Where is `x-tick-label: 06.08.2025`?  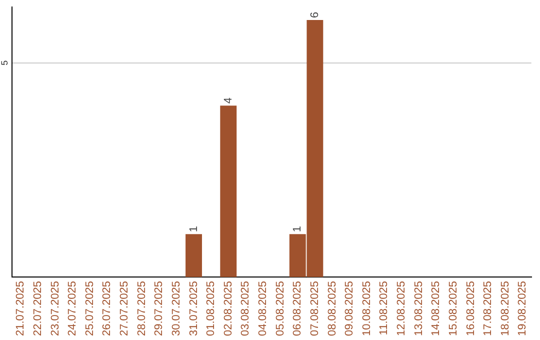
x-tick-label: 06.08.2025 is located at coordinates (298, 308).